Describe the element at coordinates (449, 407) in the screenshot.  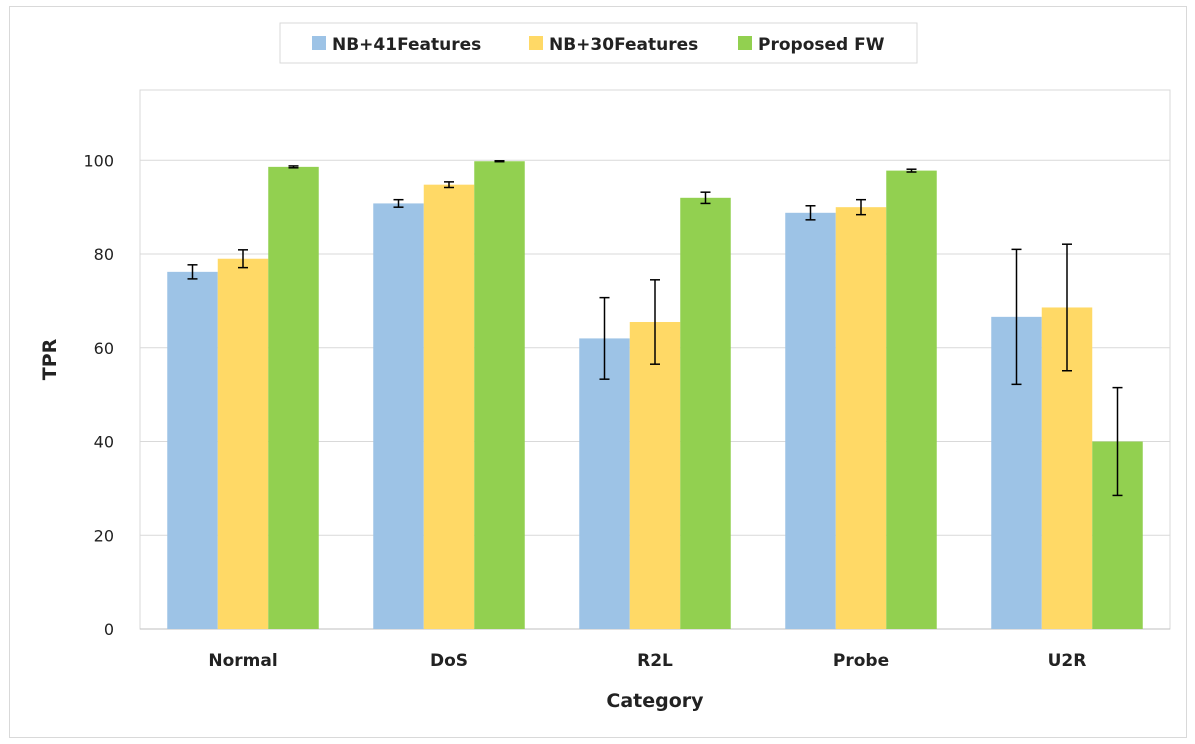
I see `bar-nb-30features-dos` at that location.